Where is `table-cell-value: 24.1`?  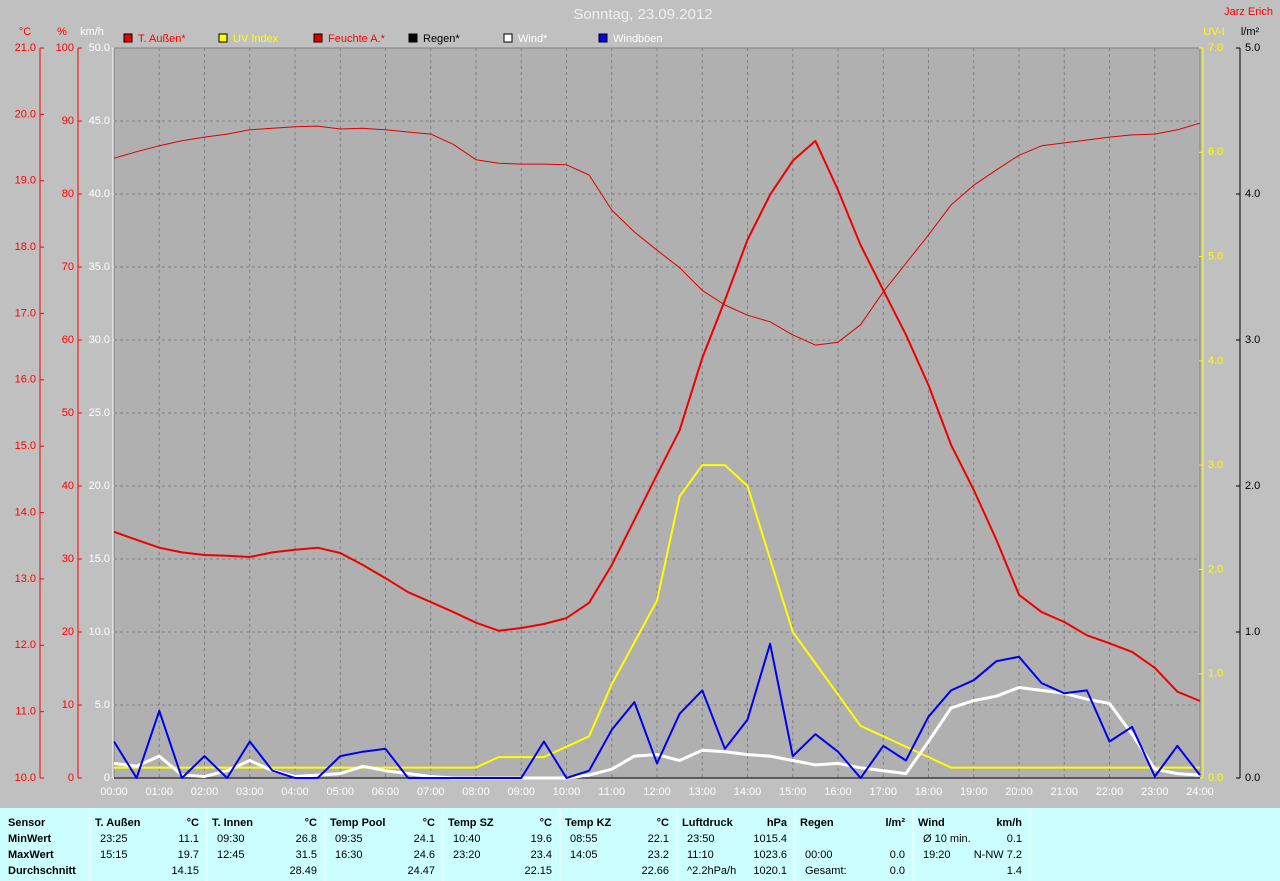
table-cell-value: 24.1 is located at coordinates (424, 839).